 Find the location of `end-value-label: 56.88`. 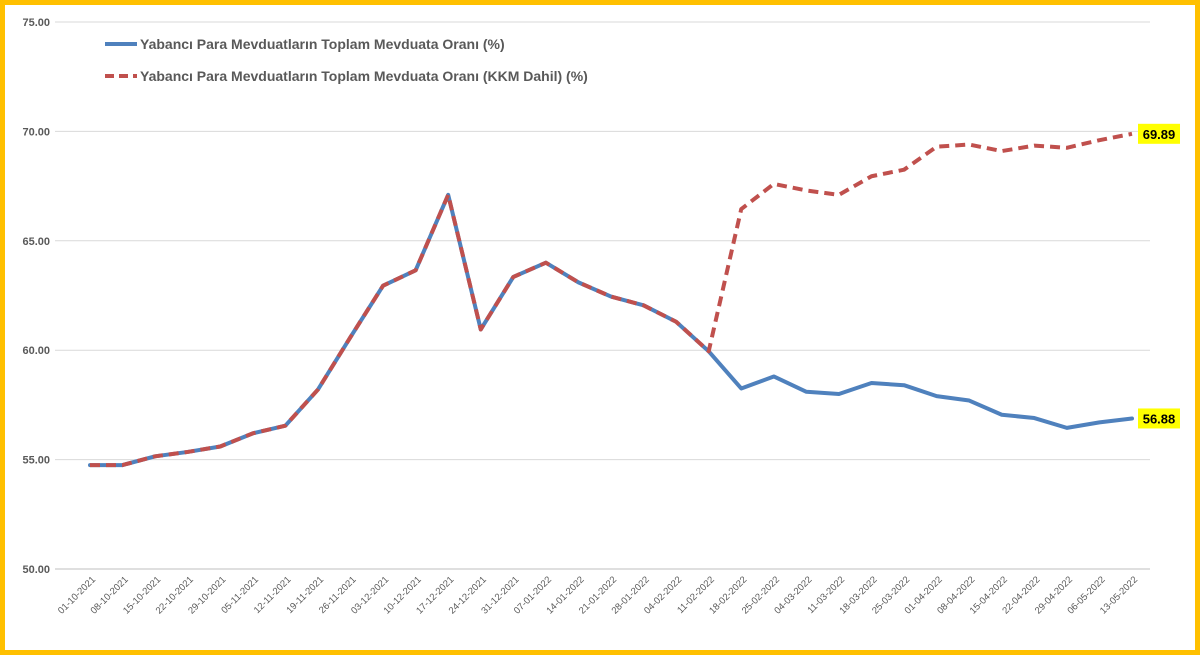

end-value-label: 56.88 is located at coordinates (1159, 418).